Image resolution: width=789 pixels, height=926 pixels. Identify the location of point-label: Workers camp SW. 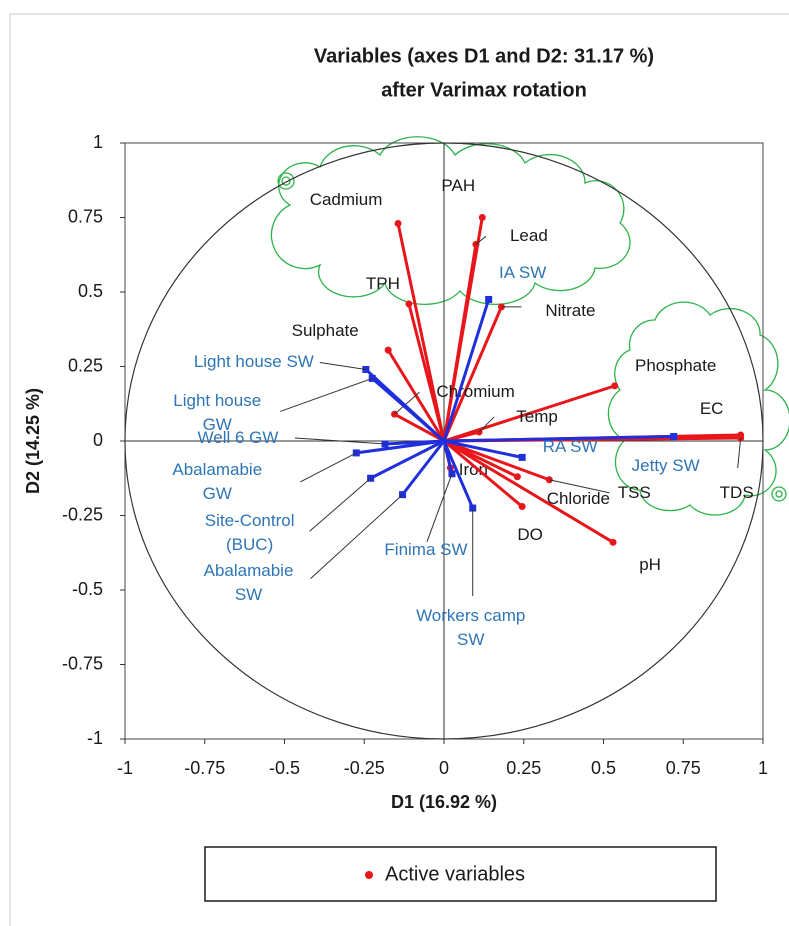
(471, 628).